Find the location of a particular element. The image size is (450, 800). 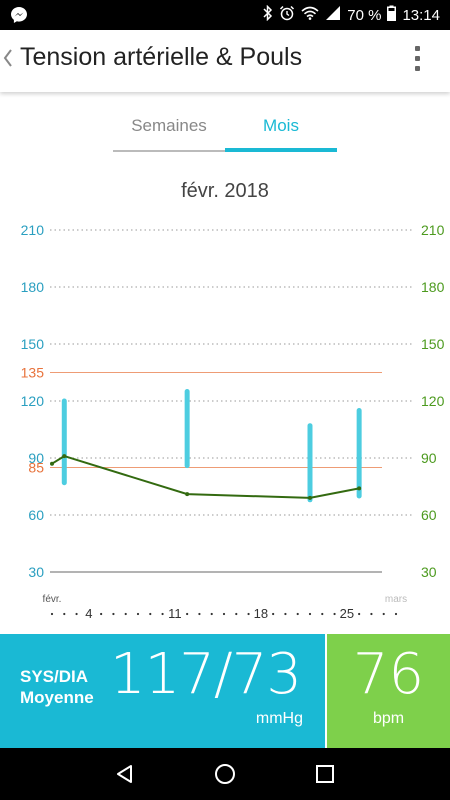

left-axis-tick-label: 150 is located at coordinates (33, 344).